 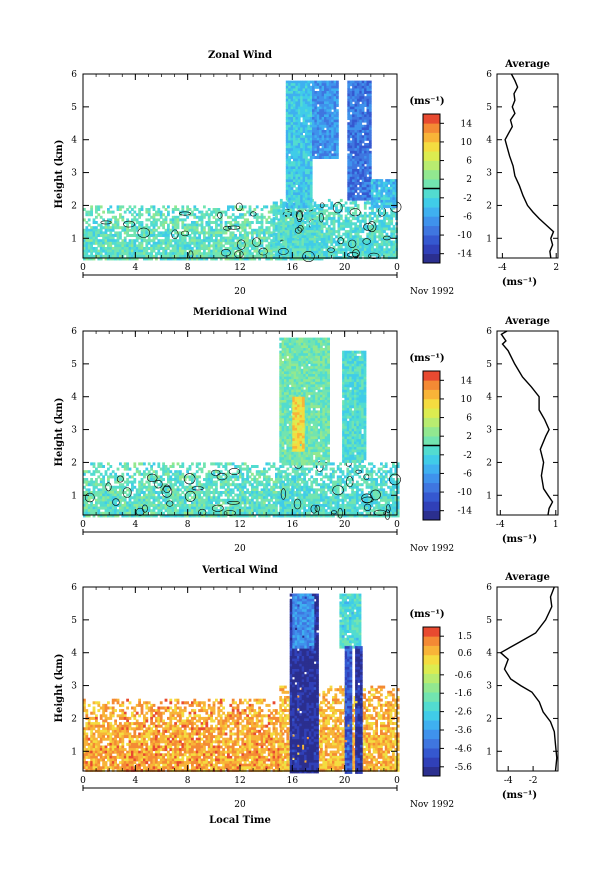 I want to click on zero-contour, so click(x=225, y=253).